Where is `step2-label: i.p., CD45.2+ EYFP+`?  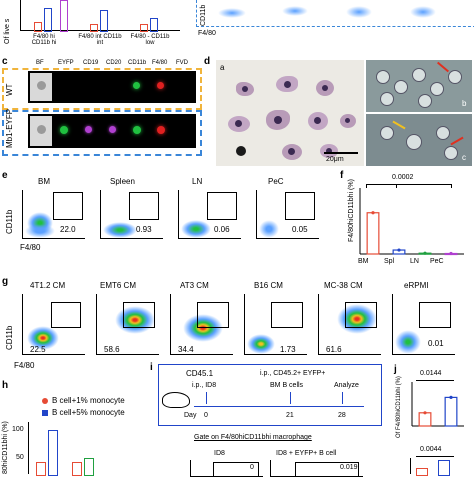 step2-label: i.p., CD45.2+ EYFP+ is located at coordinates (293, 373).